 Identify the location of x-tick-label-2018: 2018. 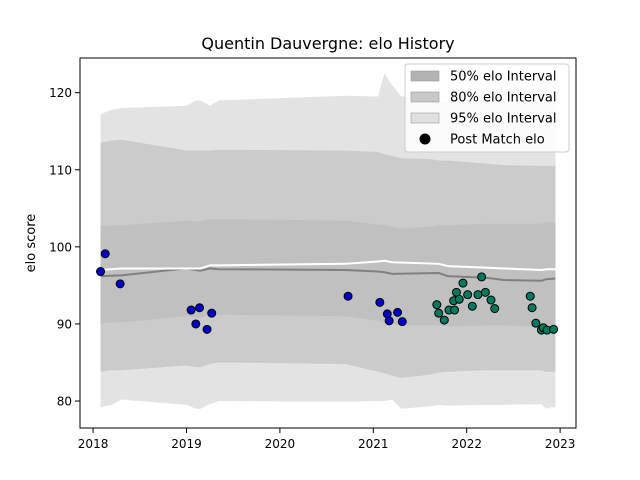
(93, 444).